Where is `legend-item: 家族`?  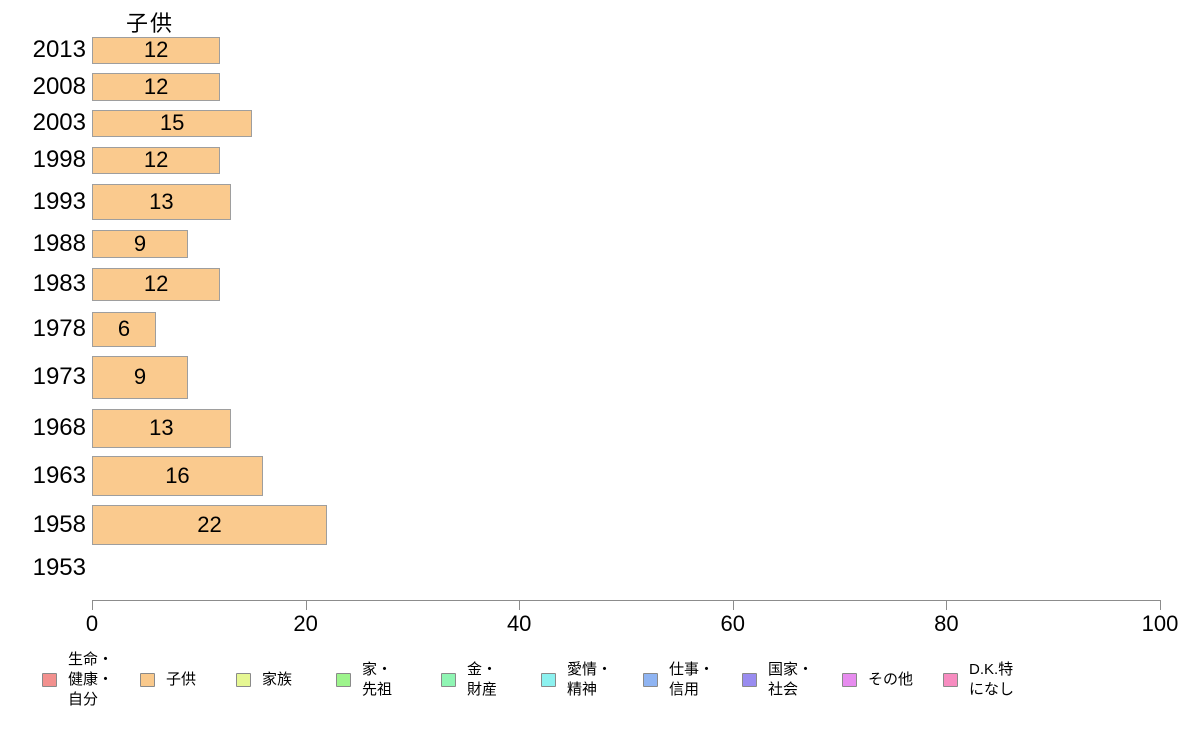
legend-item: 家族 is located at coordinates (264, 680).